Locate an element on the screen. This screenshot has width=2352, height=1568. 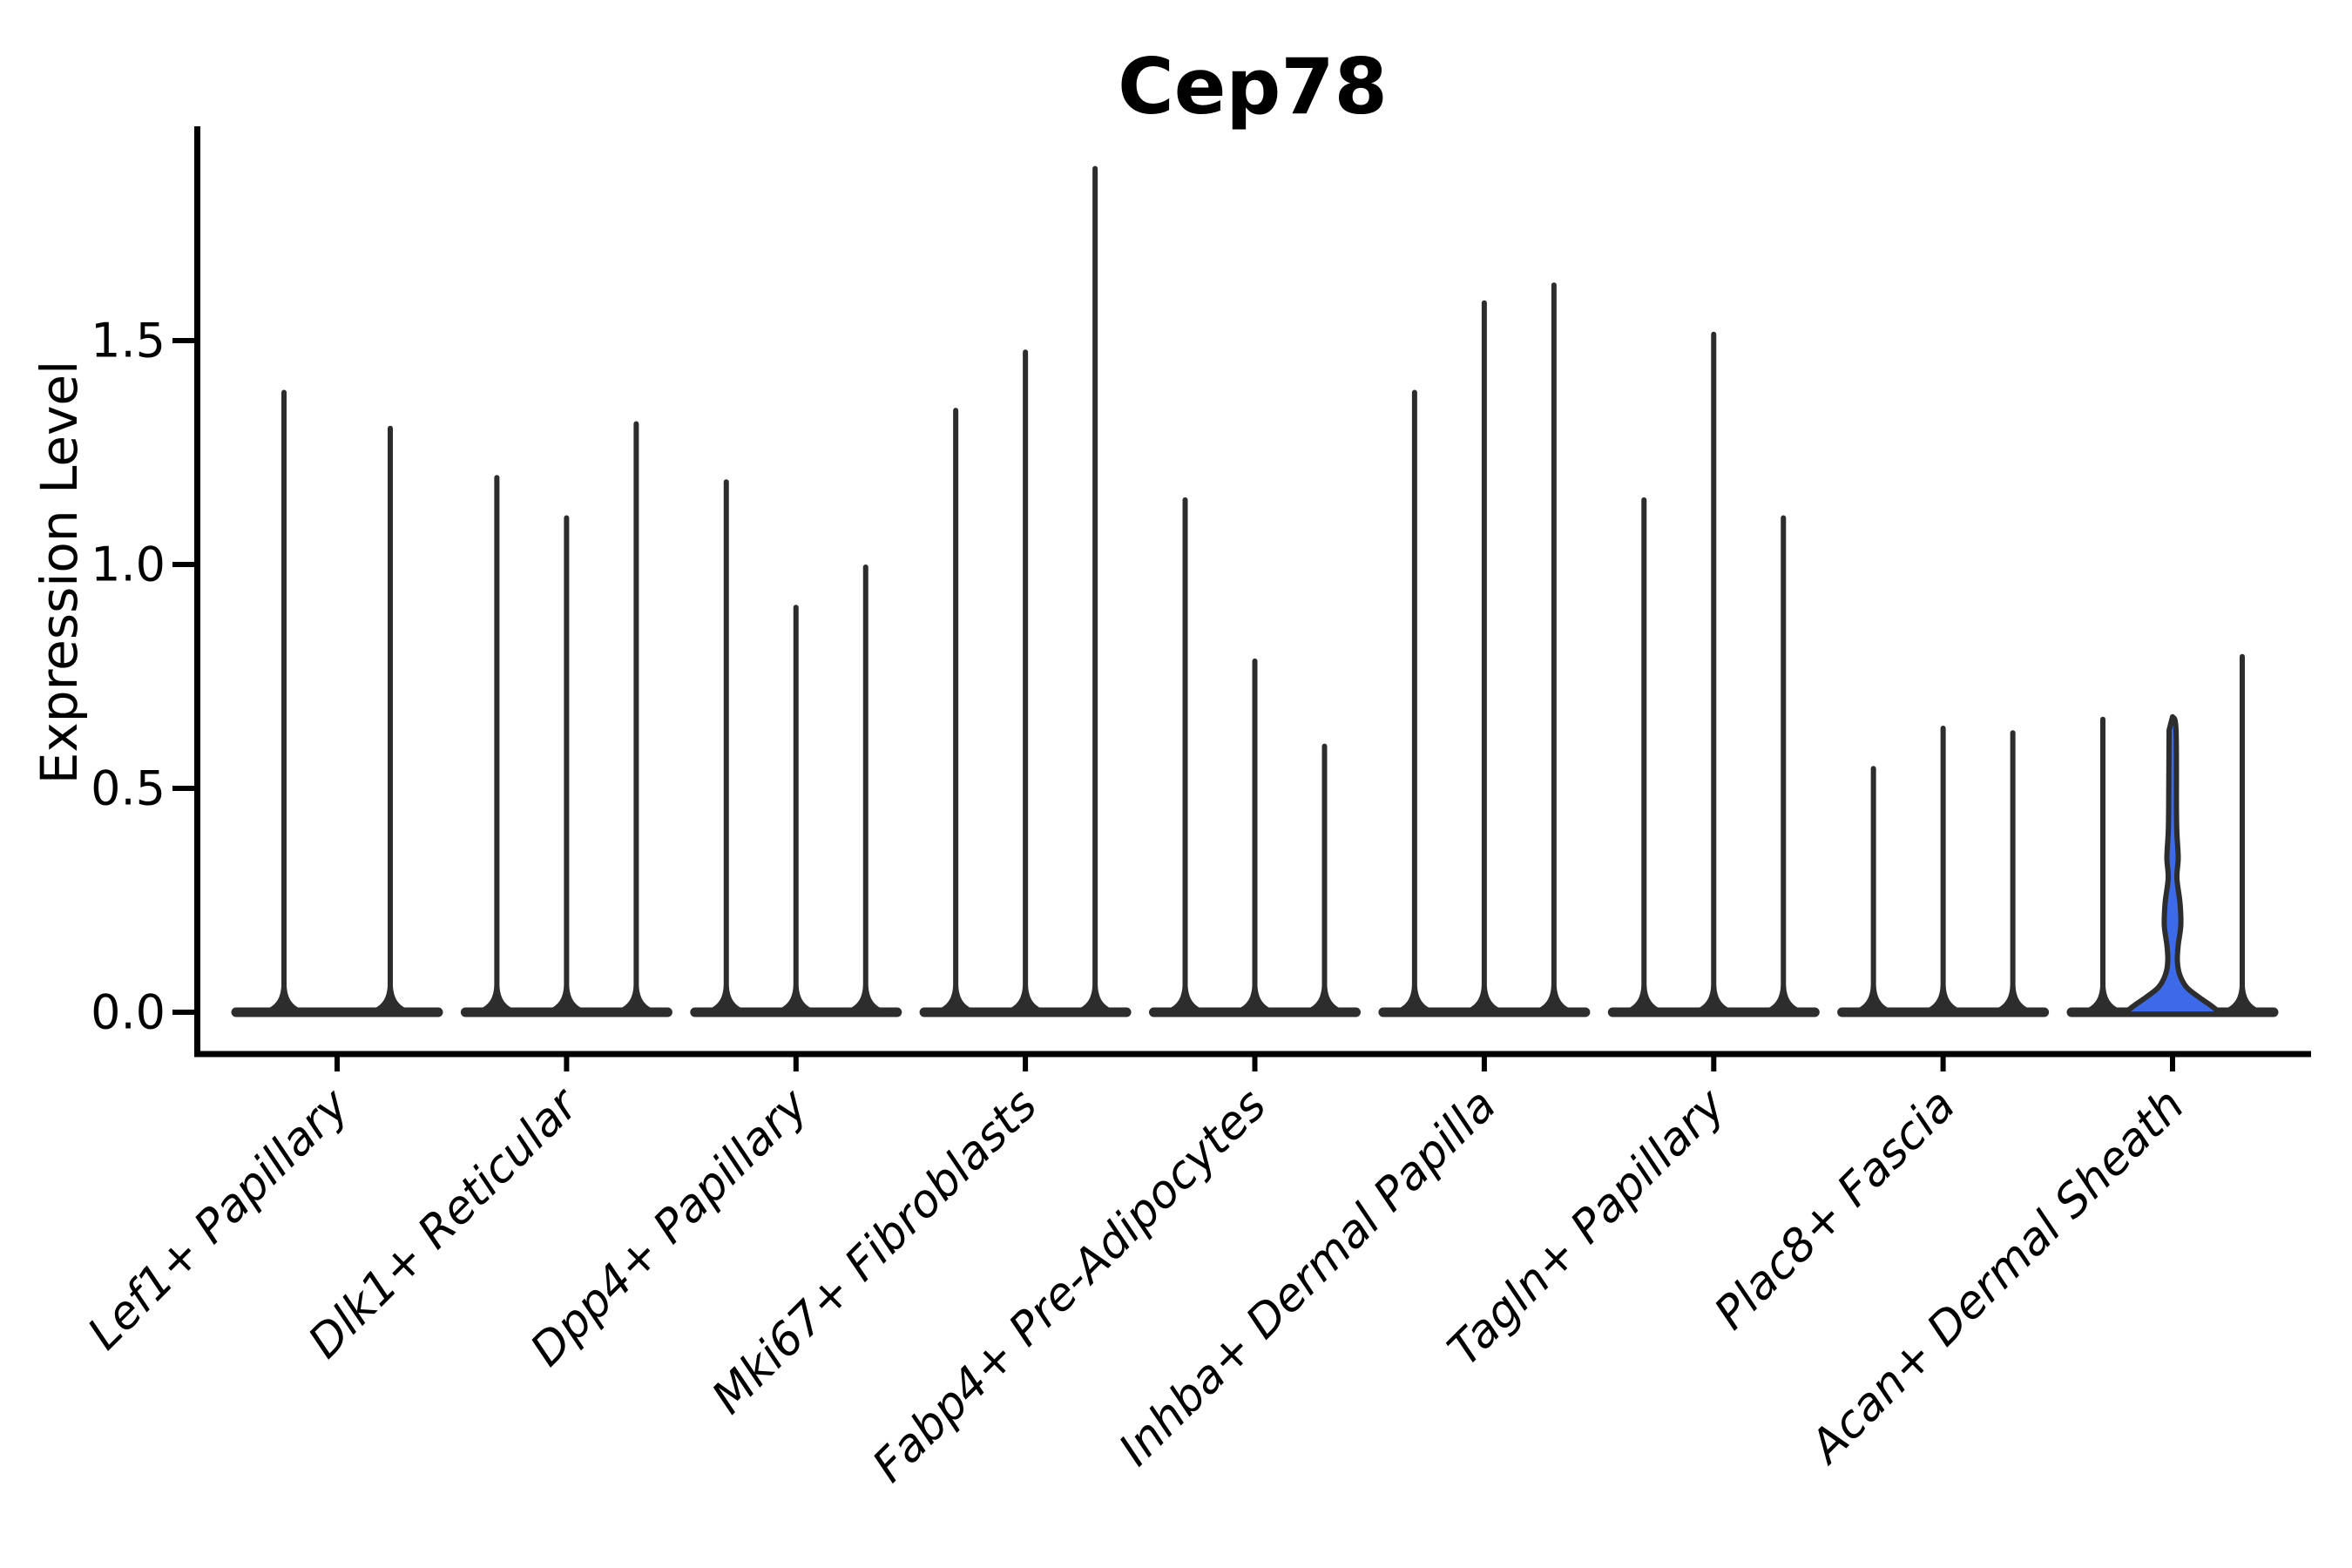
x-tick-label-acan-dermal-sheath: Acan+ Dermal Sheath is located at coordinates (1997, 1277).